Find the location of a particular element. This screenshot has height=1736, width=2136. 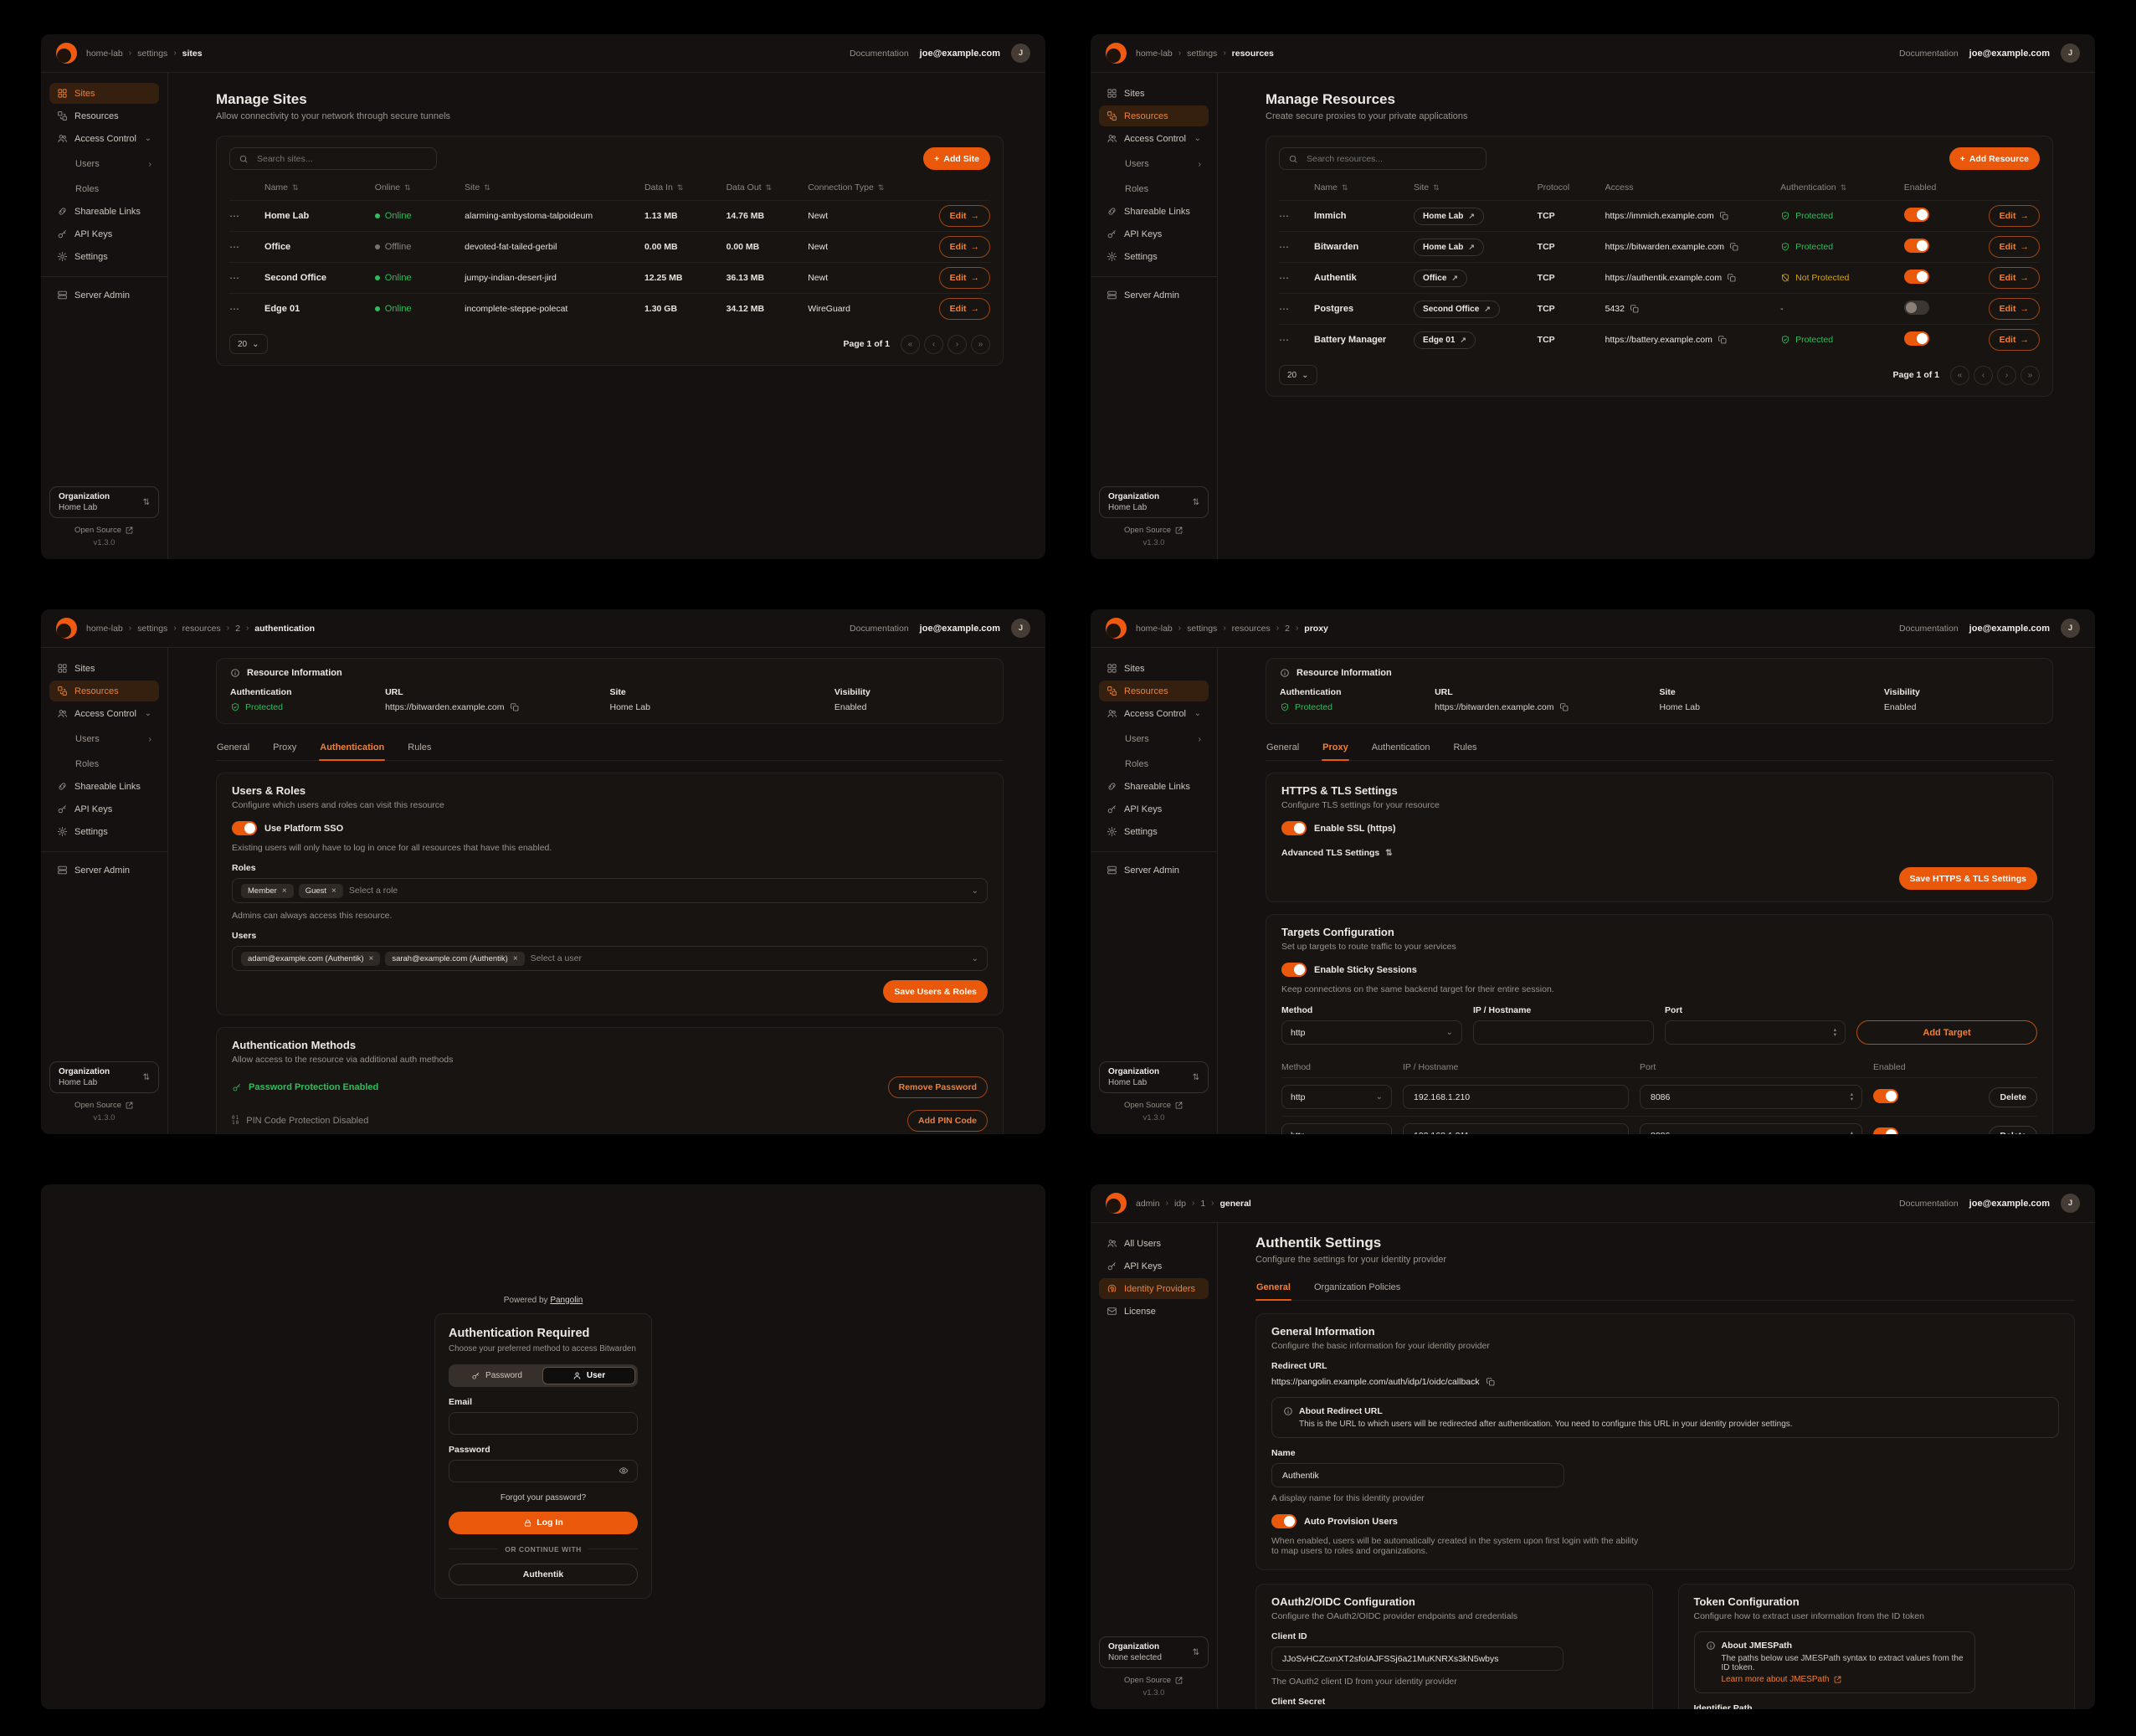

site-chip: Edge 01 ↗ is located at coordinates (1445, 340).